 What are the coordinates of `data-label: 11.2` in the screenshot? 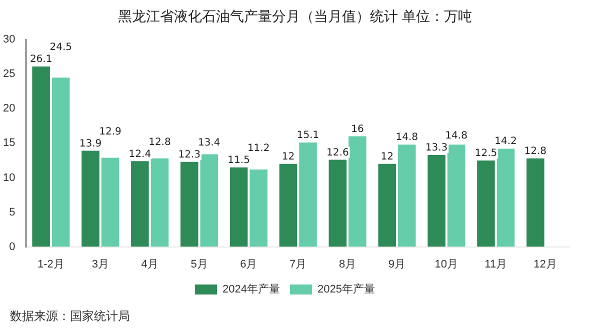 It's located at (258, 148).